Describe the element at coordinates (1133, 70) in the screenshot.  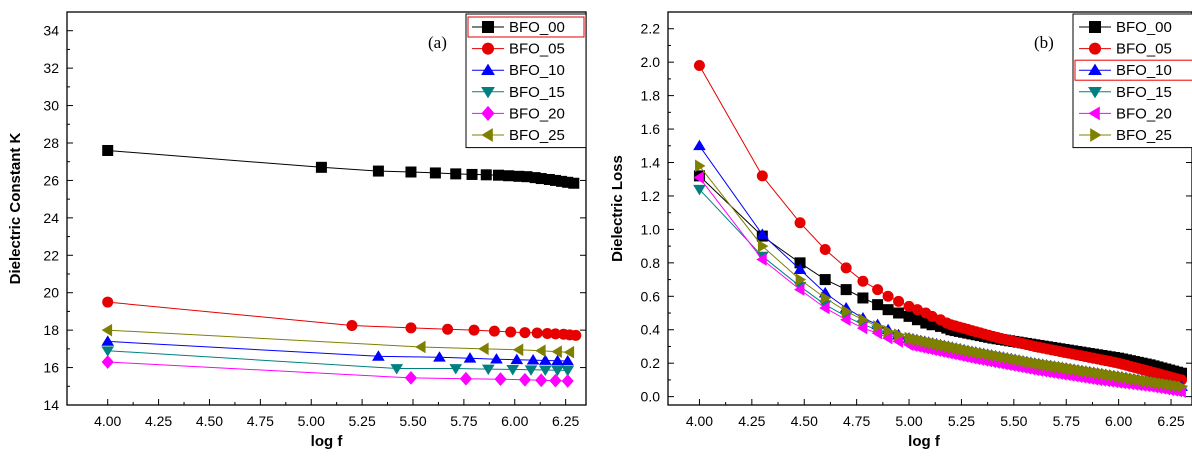
I see `legend-selection` at that location.